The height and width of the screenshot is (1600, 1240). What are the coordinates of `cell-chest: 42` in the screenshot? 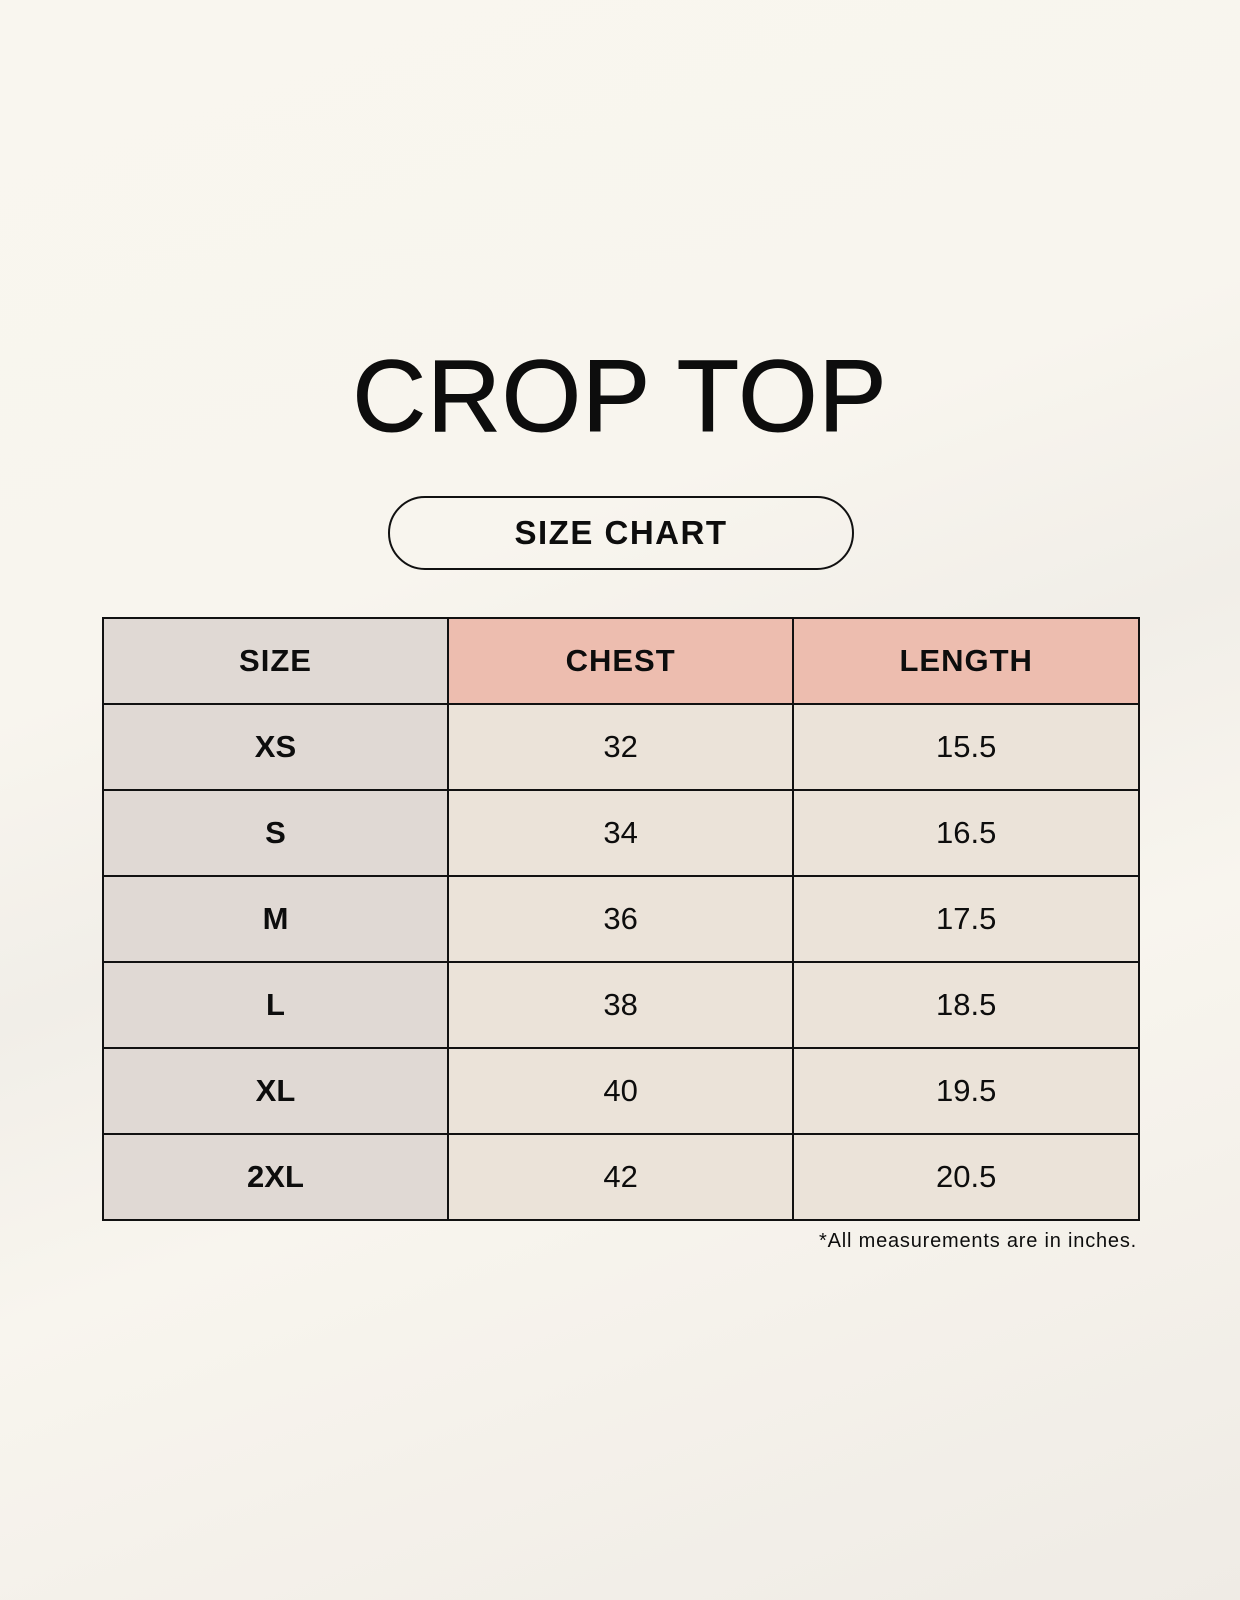 It's located at (620, 1177).